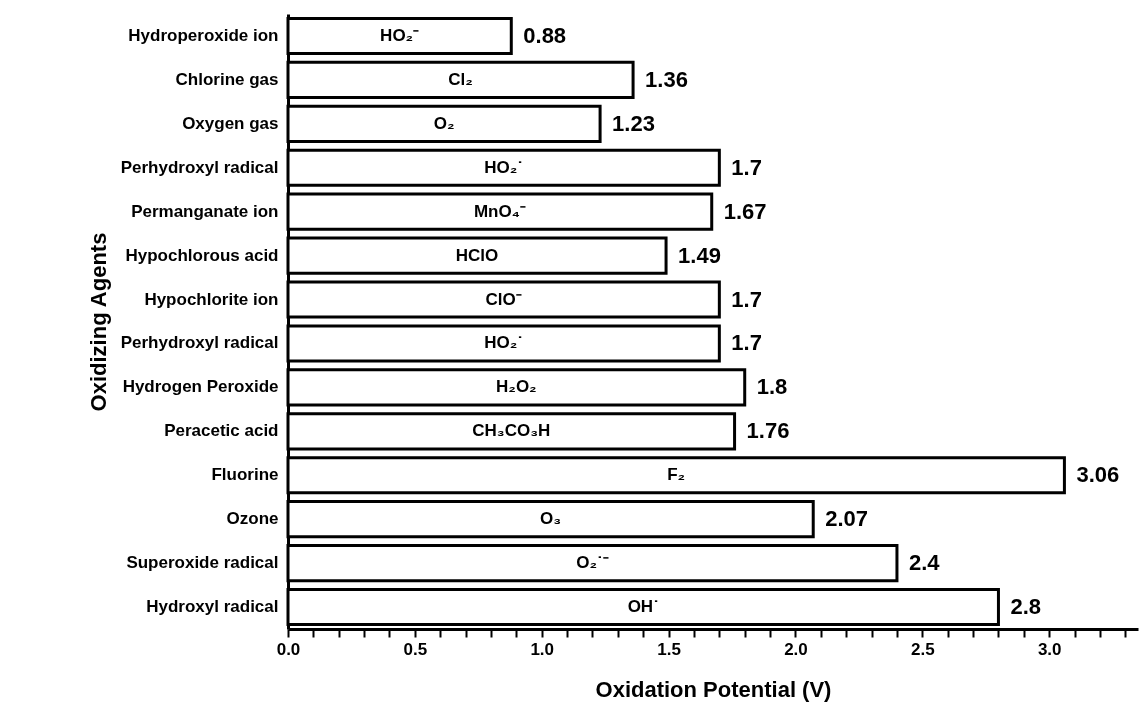  Describe the element at coordinates (666, 79) in the screenshot. I see `data-label: 1.36` at that location.